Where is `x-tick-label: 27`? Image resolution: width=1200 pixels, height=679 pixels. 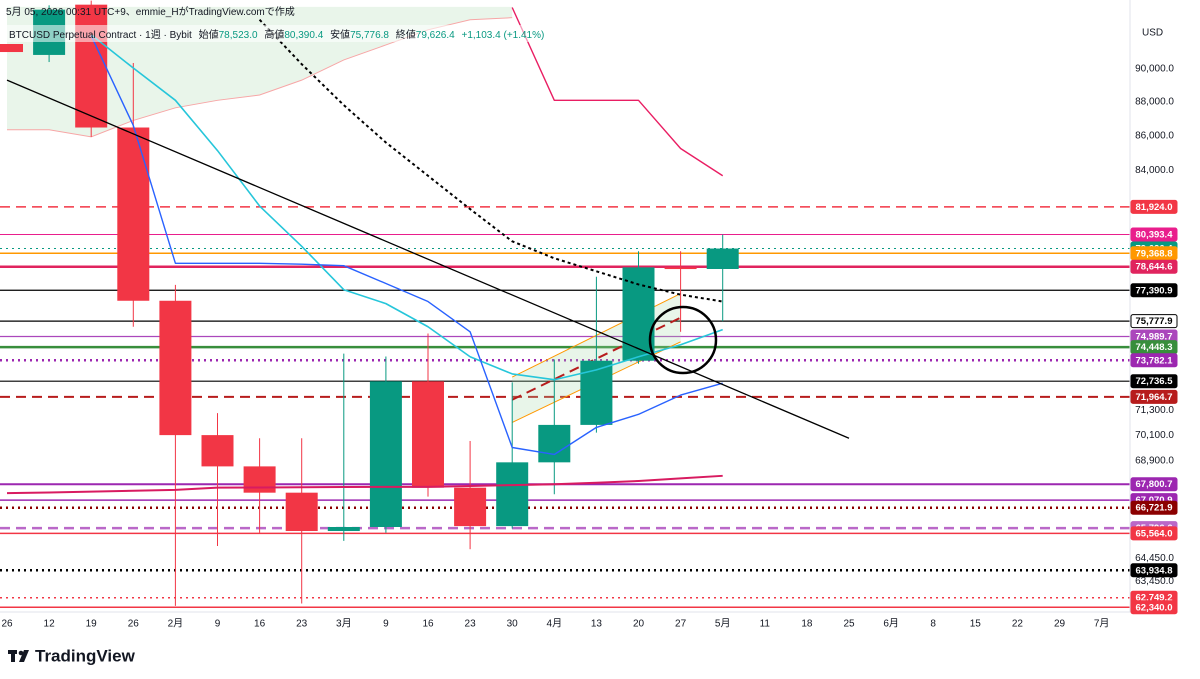
x-tick-label: 27 is located at coordinates (681, 624).